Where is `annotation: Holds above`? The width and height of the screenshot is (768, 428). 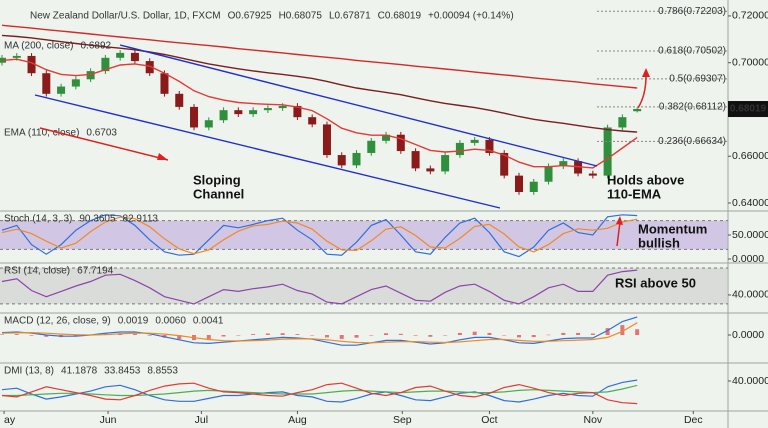
annotation: Holds above is located at coordinates (645, 179).